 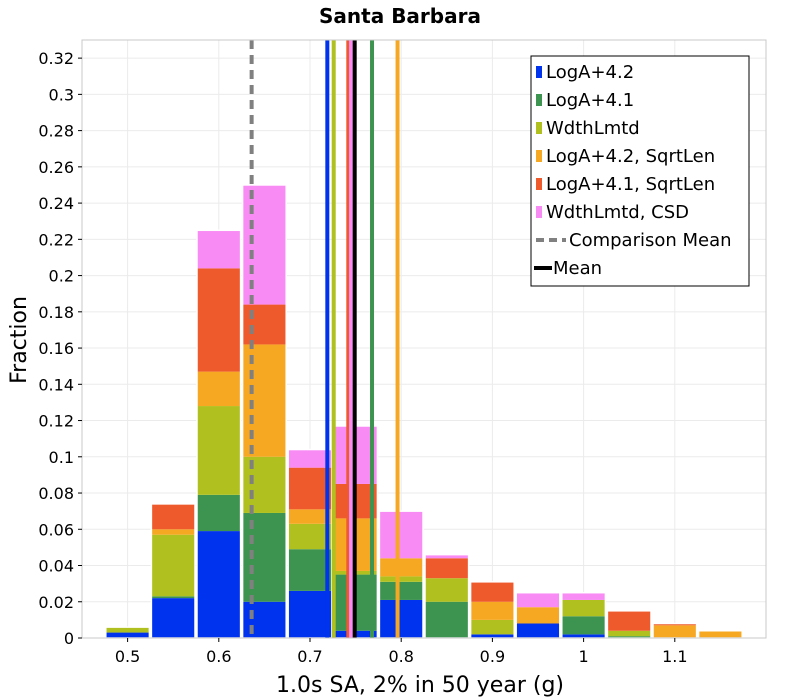 I want to click on x-tick-label: 0.7, so click(x=309, y=656).